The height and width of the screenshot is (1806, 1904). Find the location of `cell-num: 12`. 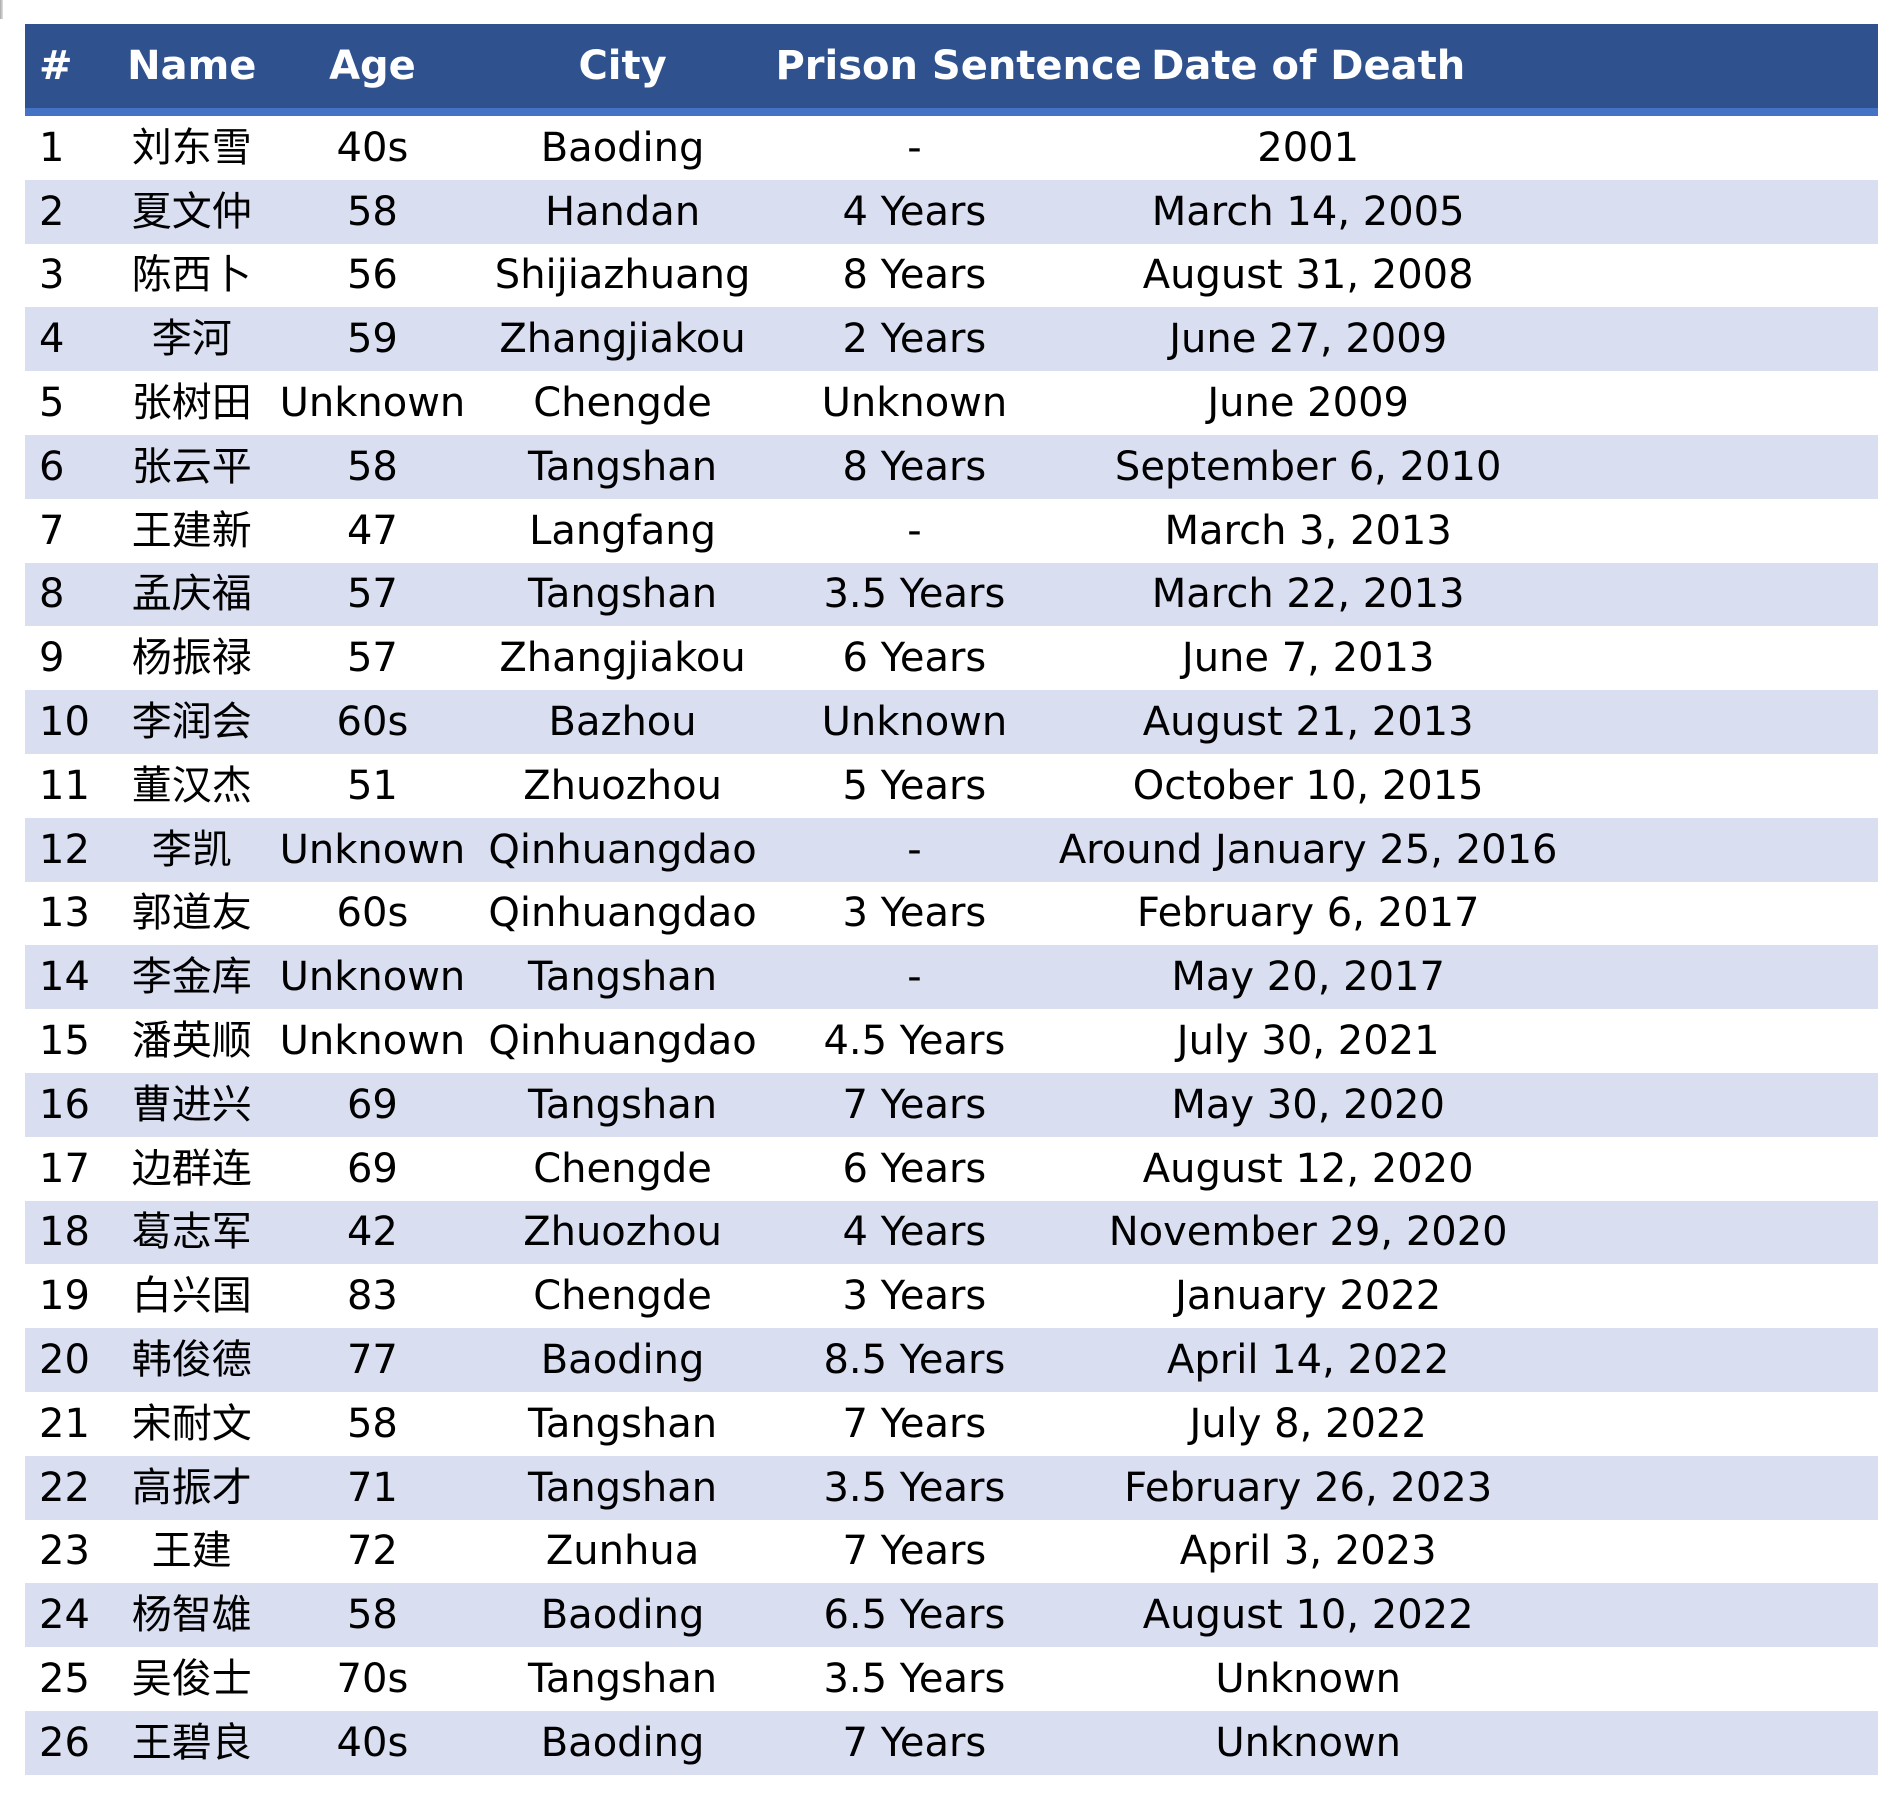

cell-num: 12 is located at coordinates (64, 849).